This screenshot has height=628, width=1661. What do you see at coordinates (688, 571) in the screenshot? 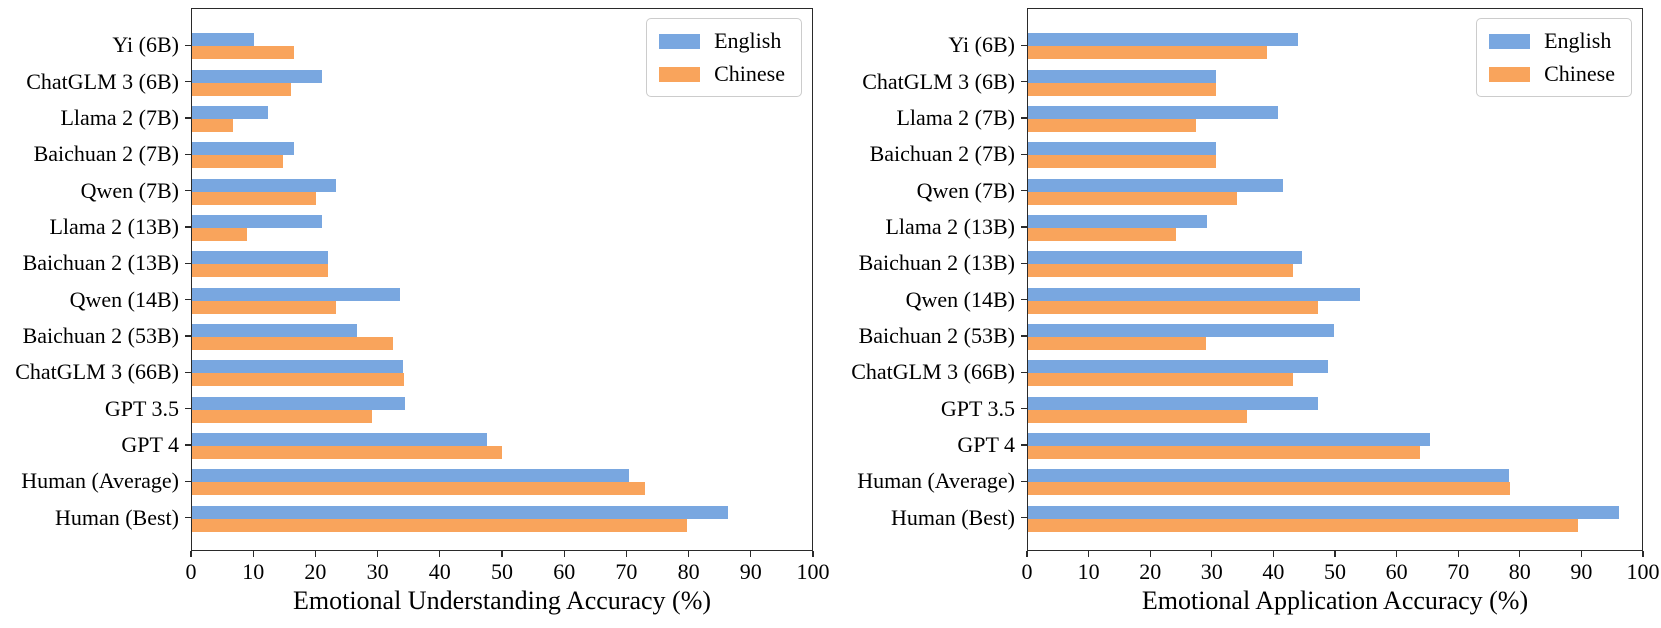
I see `x-tick-label: 80` at bounding box center [688, 571].